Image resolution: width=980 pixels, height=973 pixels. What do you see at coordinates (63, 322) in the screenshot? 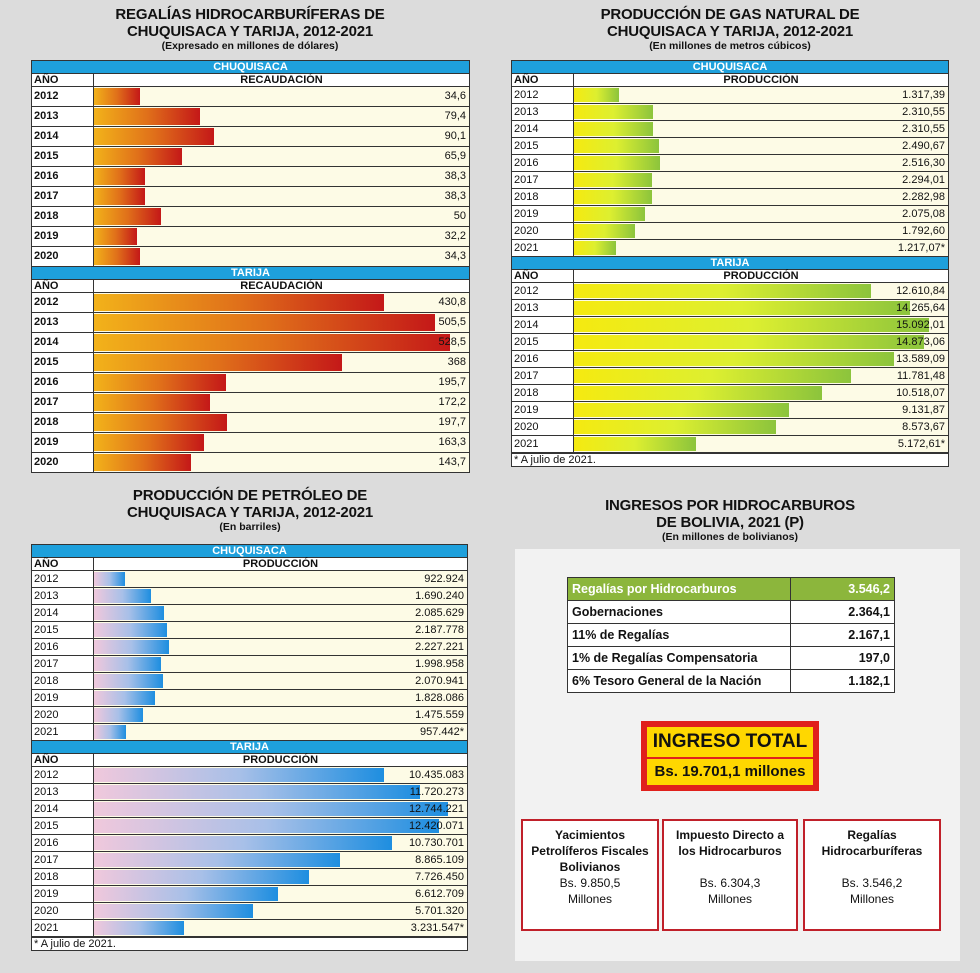
I see `year-cell: 2013` at bounding box center [63, 322].